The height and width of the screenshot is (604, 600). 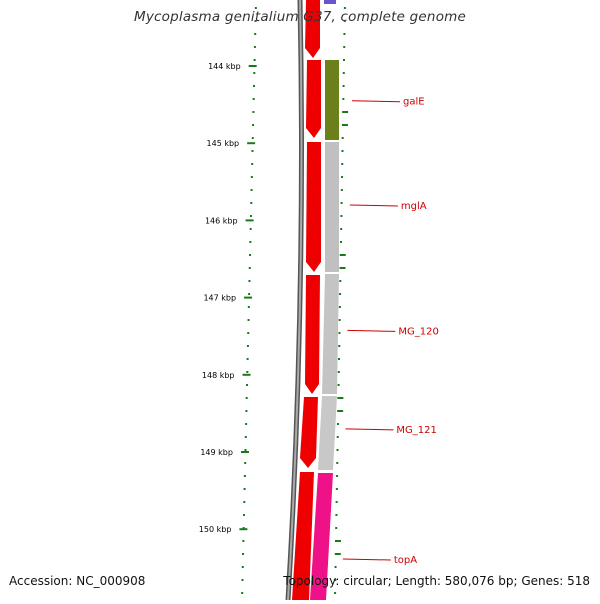 What do you see at coordinates (416, 430) in the screenshot?
I see `gene-label-MG_121: MG_121` at bounding box center [416, 430].